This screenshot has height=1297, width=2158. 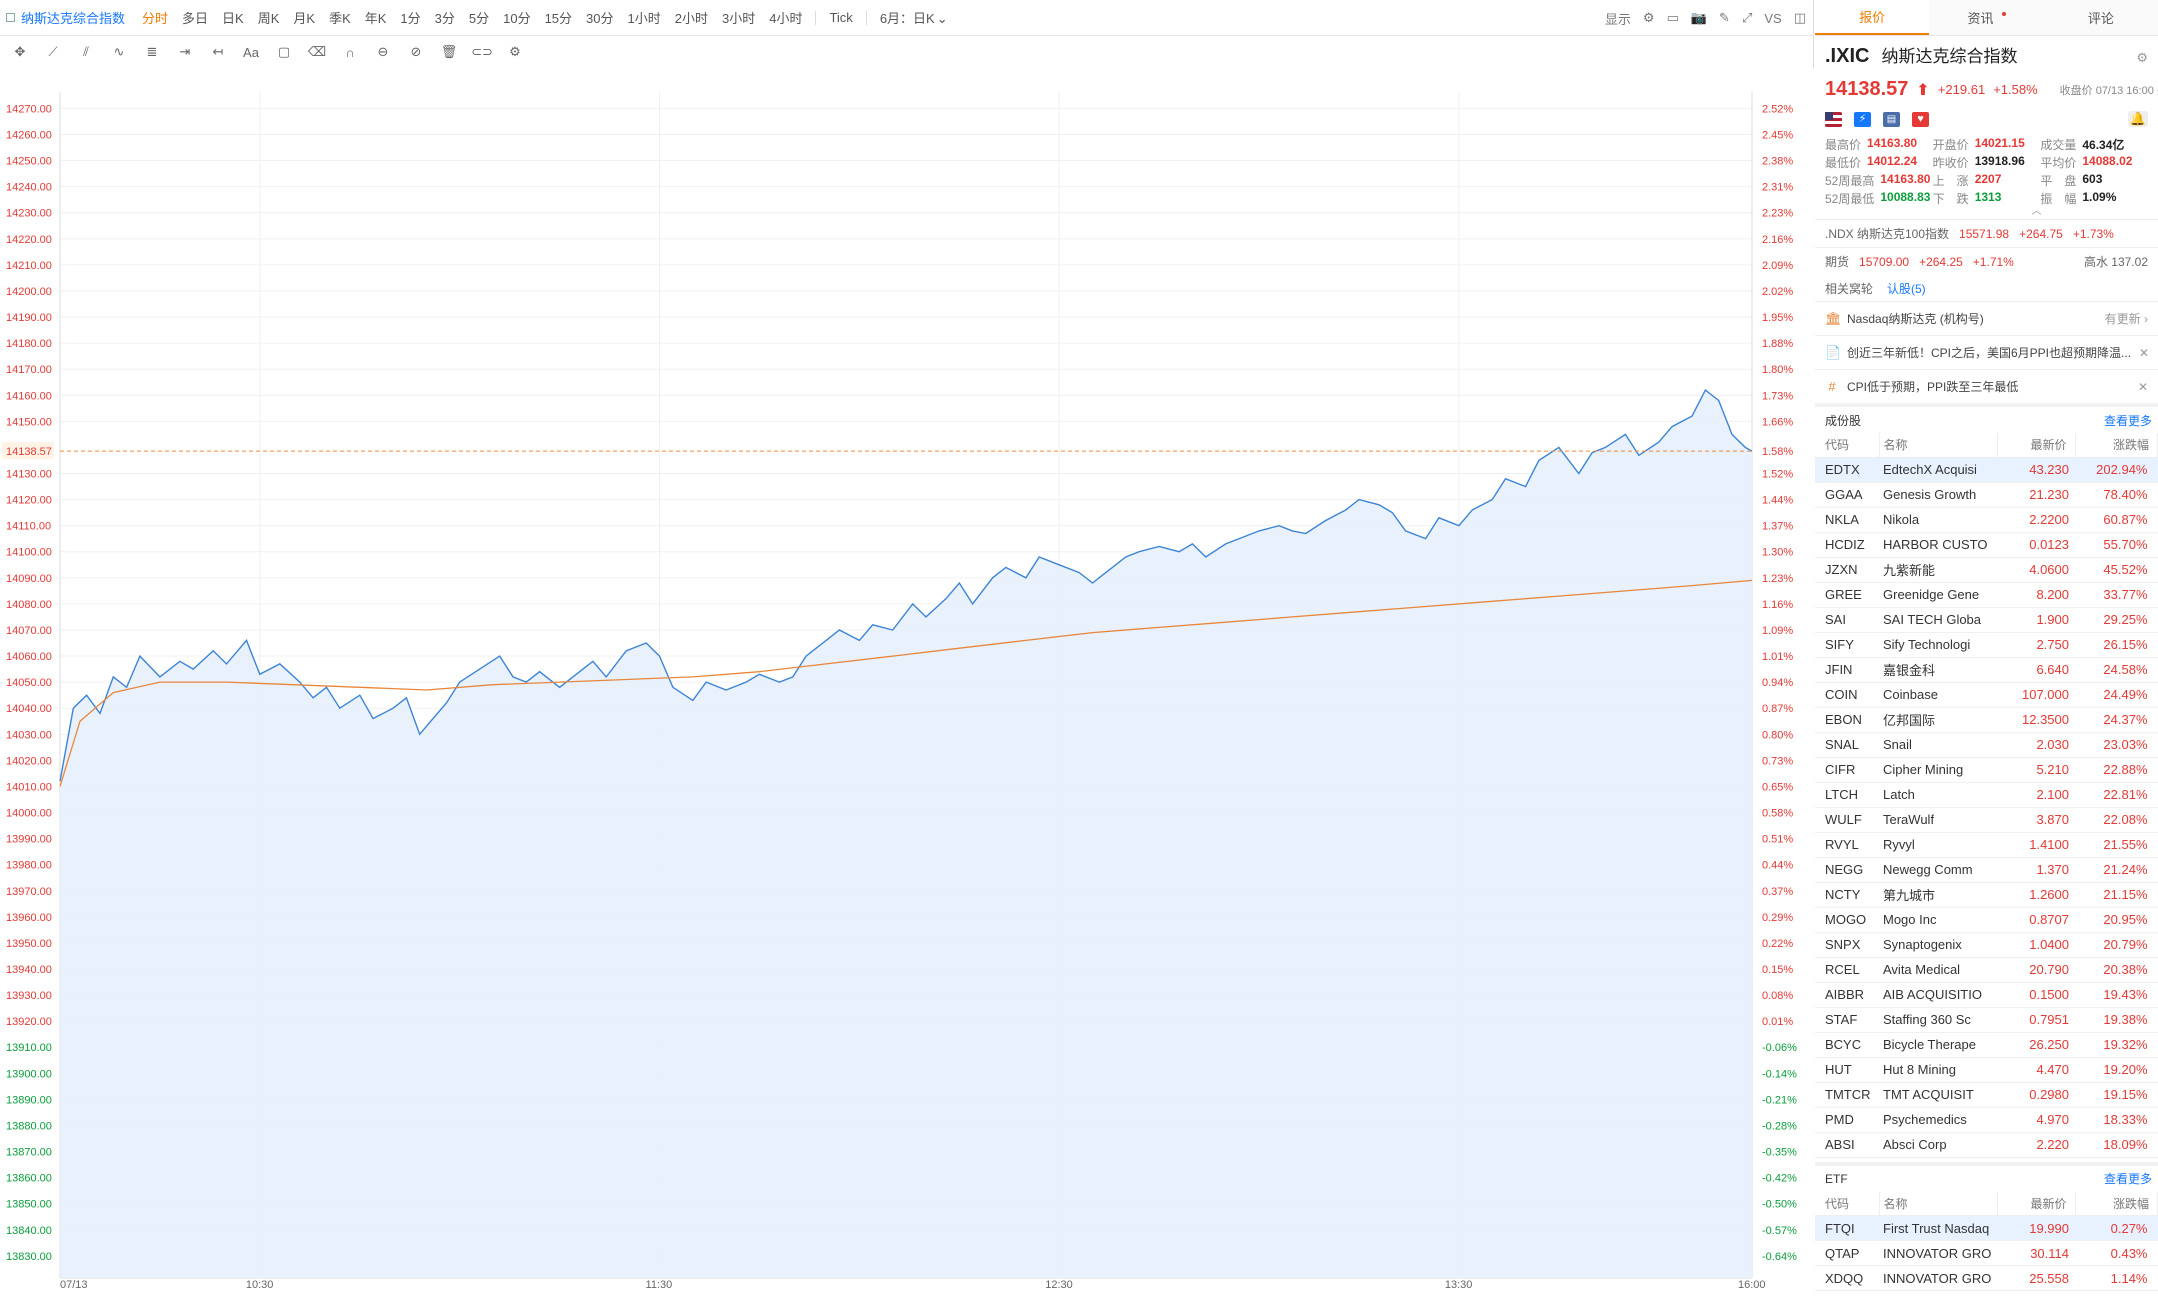 I want to click on arrow-icon: ↤, so click(x=218, y=51).